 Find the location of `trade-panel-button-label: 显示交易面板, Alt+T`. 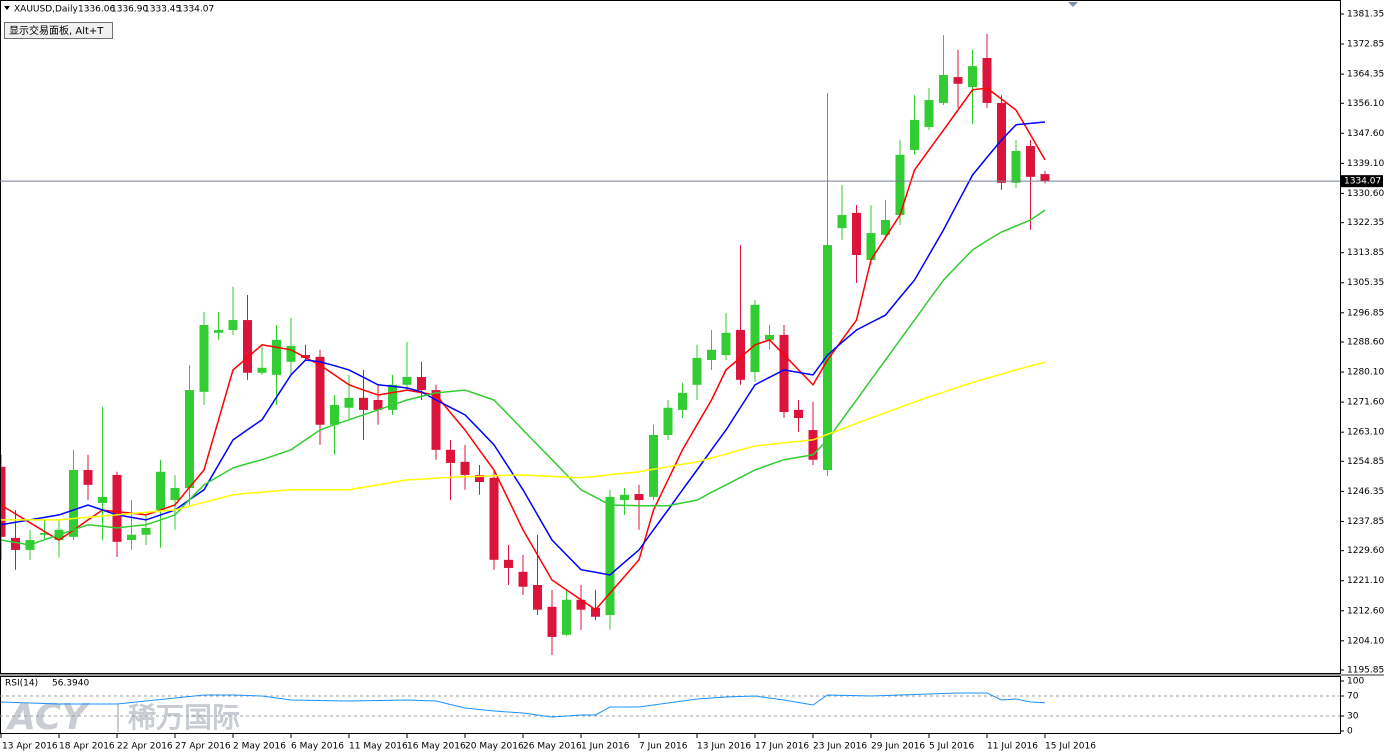

trade-panel-button-label: 显示交易面板, Alt+T is located at coordinates (56, 30).